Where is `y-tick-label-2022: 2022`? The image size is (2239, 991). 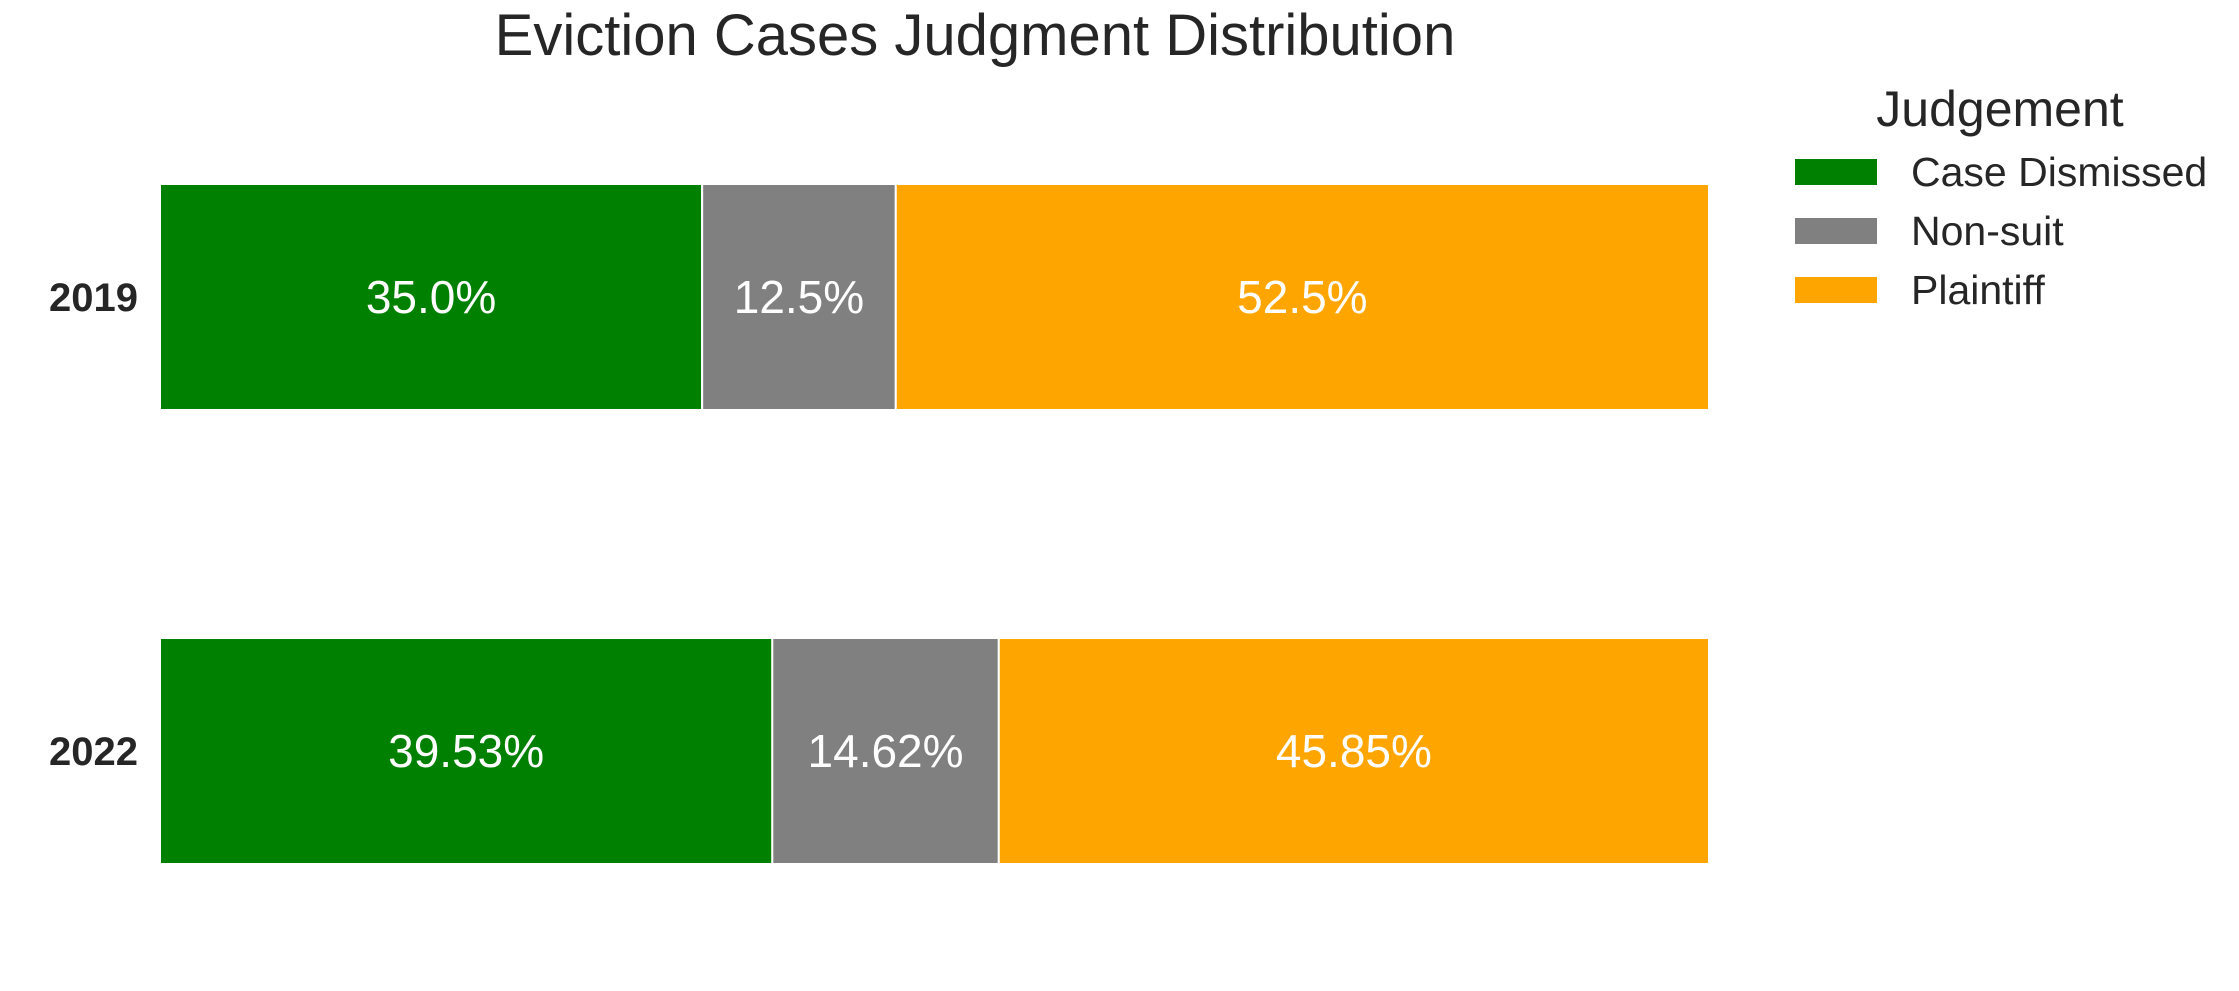 y-tick-label-2022: 2022 is located at coordinates (93, 752).